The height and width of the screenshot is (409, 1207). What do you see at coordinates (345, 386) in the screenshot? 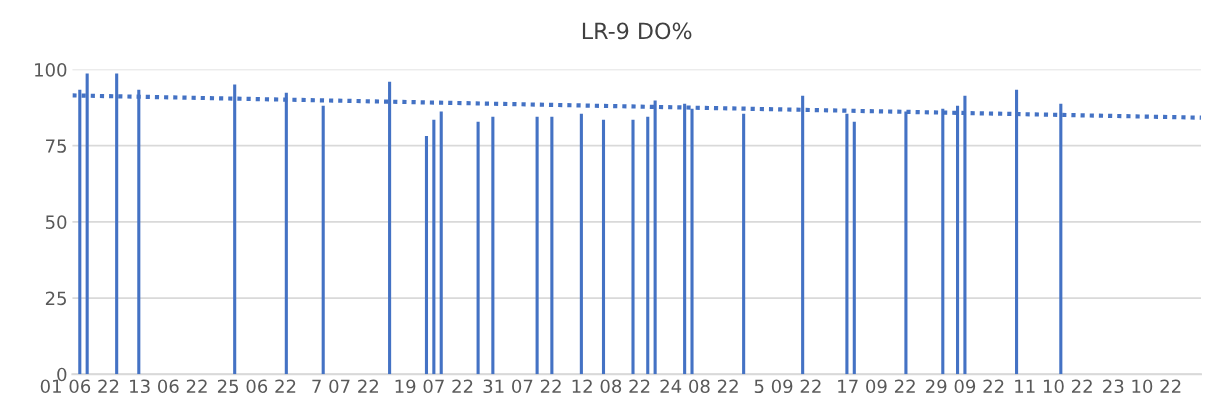
I see `x-tick-label: 7 07 22` at bounding box center [345, 386].